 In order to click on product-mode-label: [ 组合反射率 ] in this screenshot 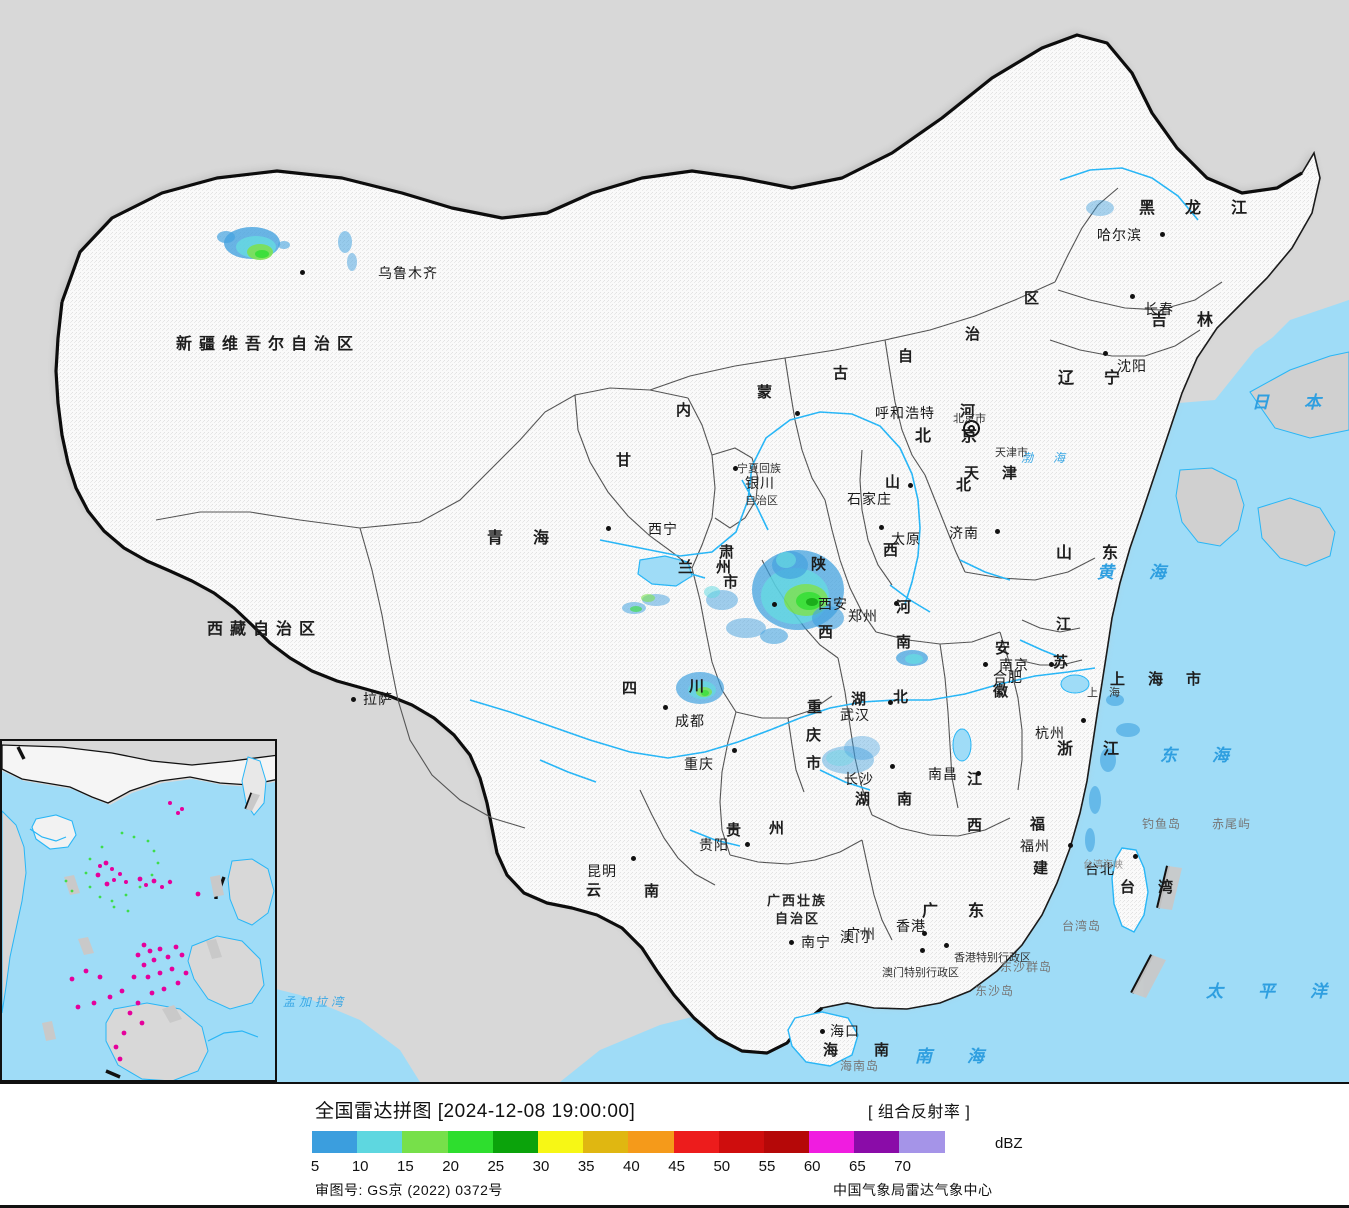, I will do `click(919, 1112)`.